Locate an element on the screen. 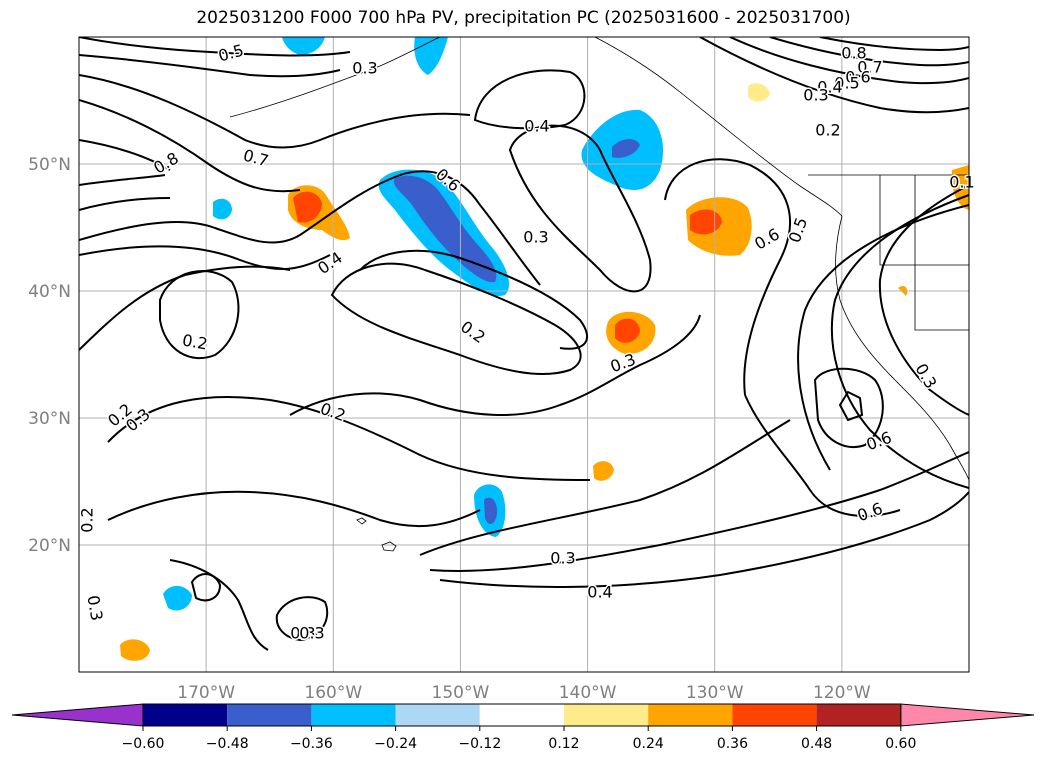  precip-shade-pos-east-edge is located at coordinates (960, 187).